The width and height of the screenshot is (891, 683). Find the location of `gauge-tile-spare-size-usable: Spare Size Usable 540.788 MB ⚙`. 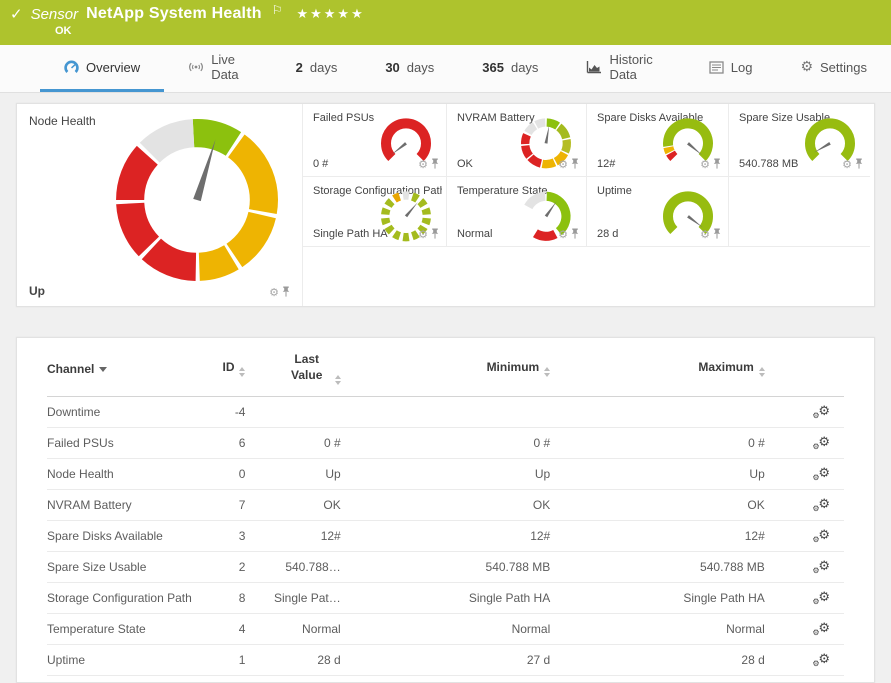

gauge-tile-spare-size-usable: Spare Size Usable 540.788 MB ⚙ is located at coordinates (799, 140).